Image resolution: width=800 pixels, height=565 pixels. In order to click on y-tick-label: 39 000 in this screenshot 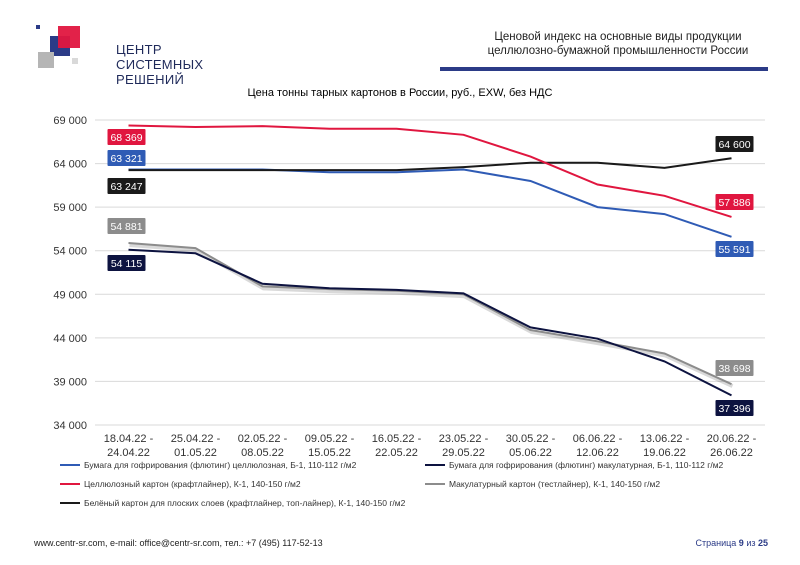, I will do `click(70, 382)`.